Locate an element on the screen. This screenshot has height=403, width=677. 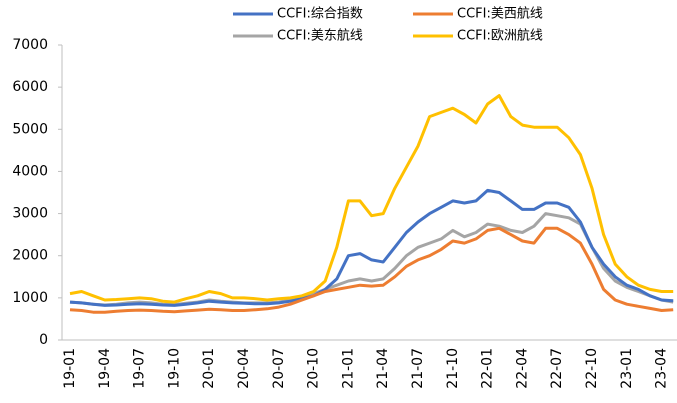
legend-label: CCFI:美西航线 is located at coordinates (500, 14).